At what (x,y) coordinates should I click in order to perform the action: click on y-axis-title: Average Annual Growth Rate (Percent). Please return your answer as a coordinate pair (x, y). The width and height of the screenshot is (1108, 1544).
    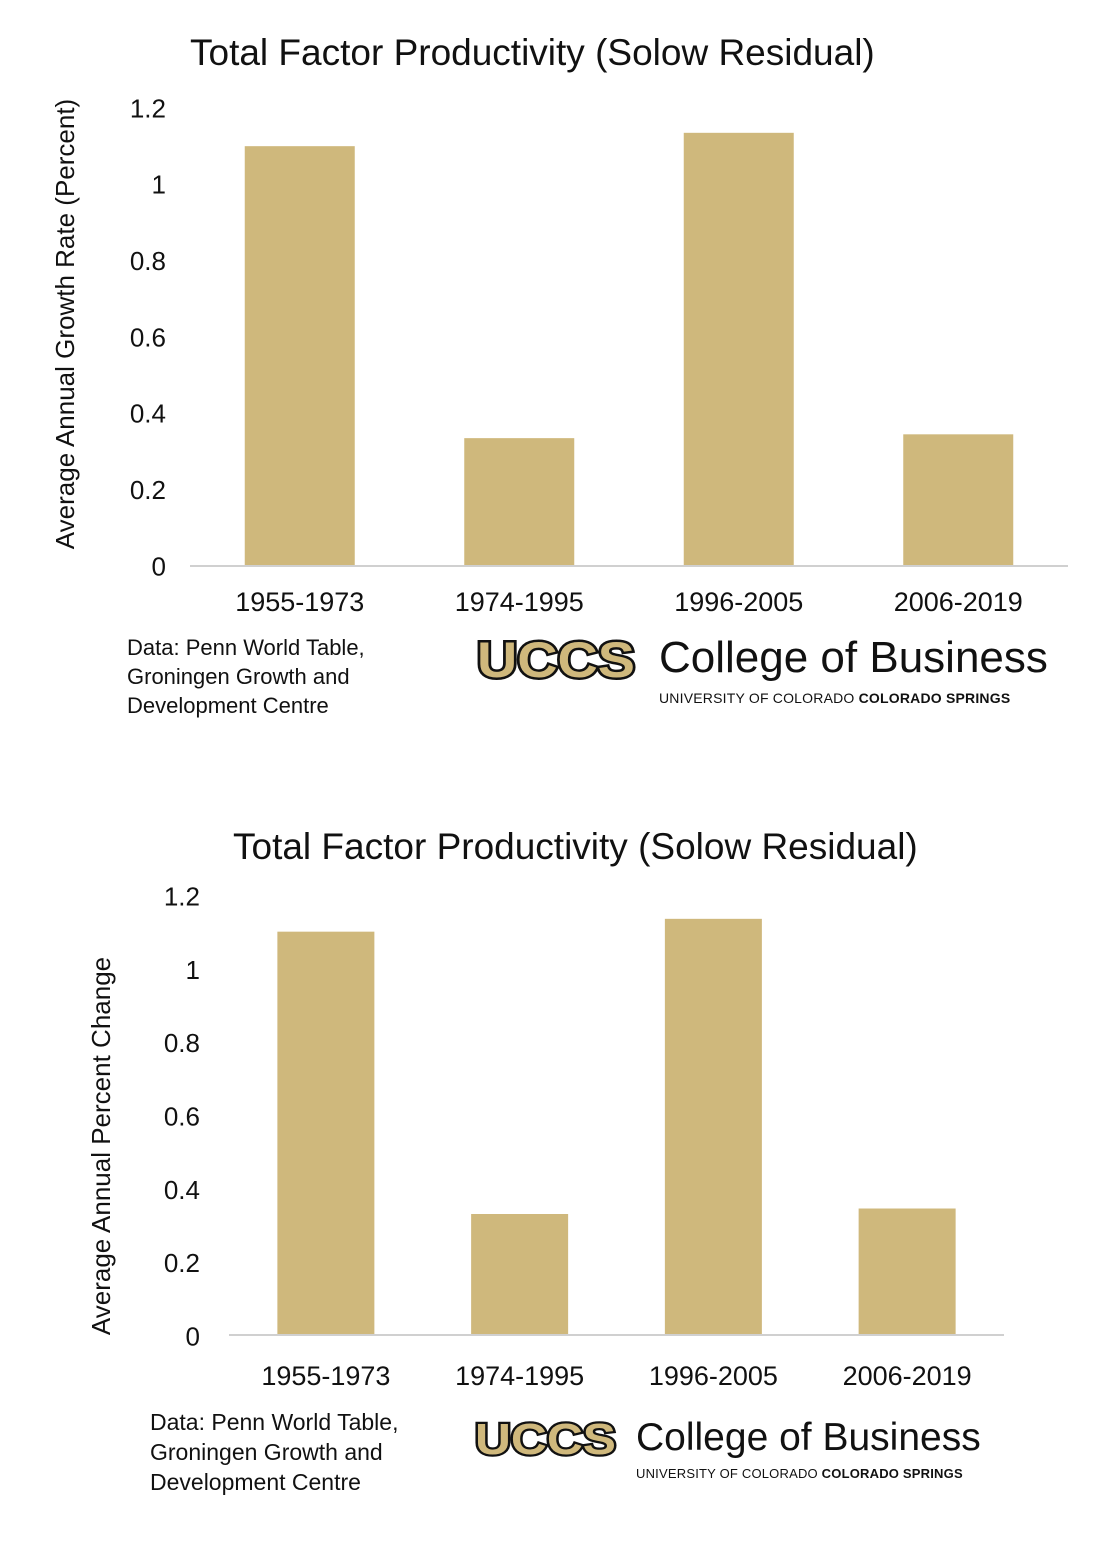
    Looking at the image, I should click on (65, 324).